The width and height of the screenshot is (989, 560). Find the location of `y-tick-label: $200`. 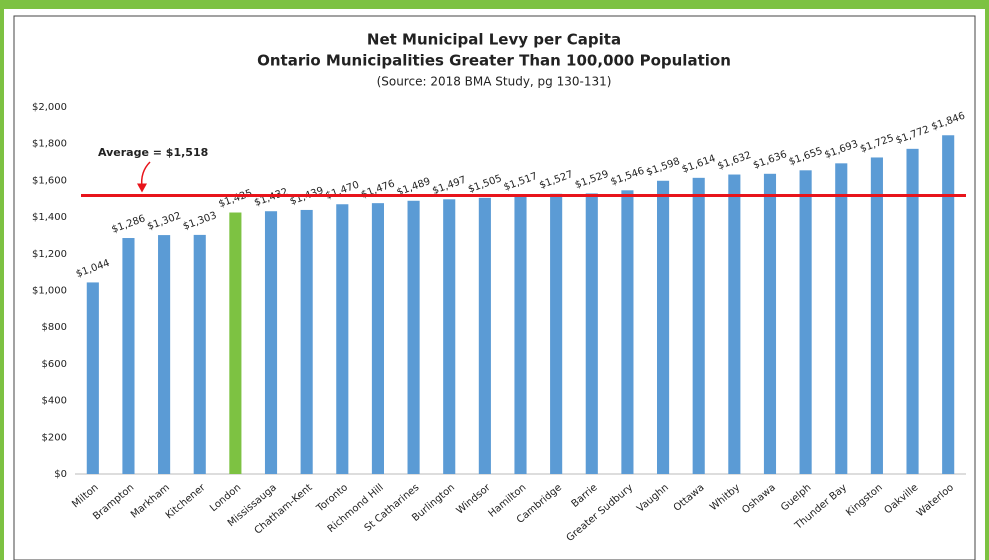

y-tick-label: $200 is located at coordinates (54, 437).